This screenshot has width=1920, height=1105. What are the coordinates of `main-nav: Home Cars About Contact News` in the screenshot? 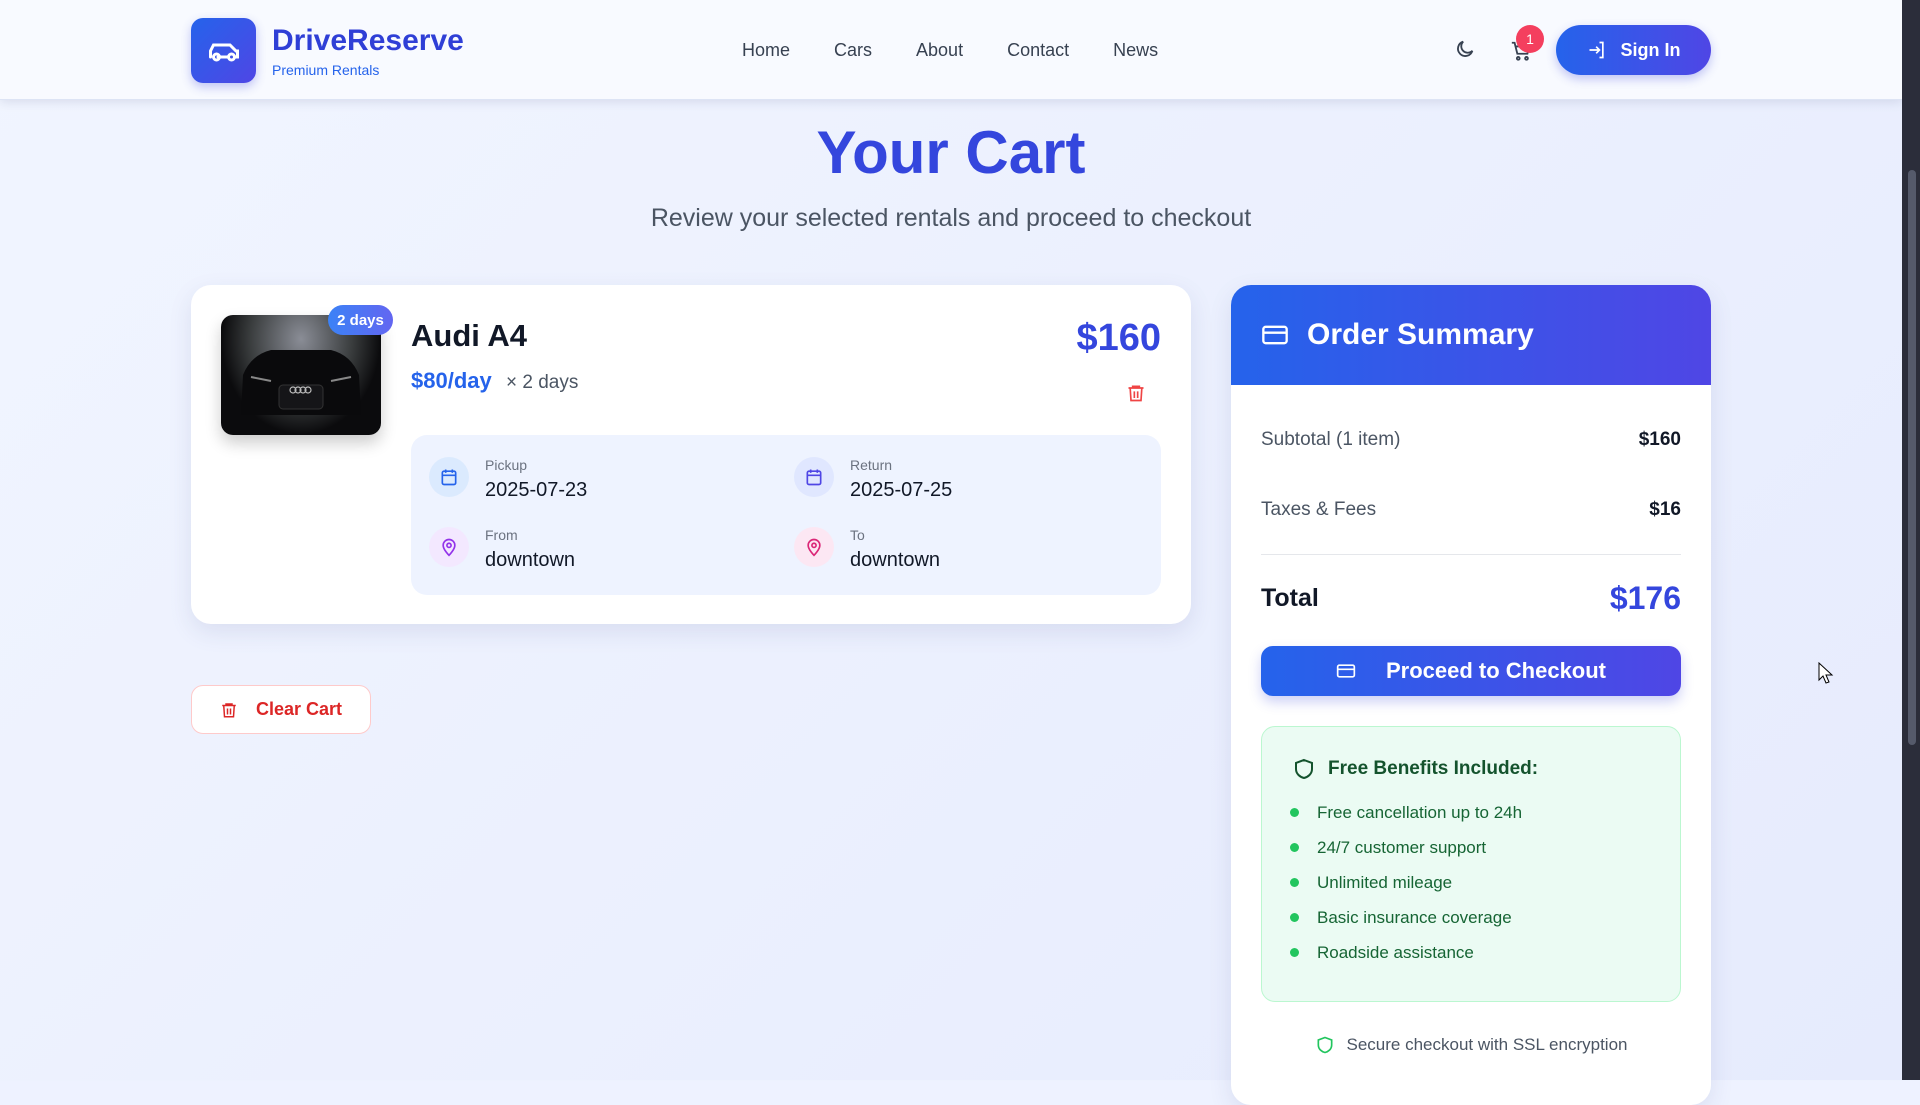 It's located at (950, 50).